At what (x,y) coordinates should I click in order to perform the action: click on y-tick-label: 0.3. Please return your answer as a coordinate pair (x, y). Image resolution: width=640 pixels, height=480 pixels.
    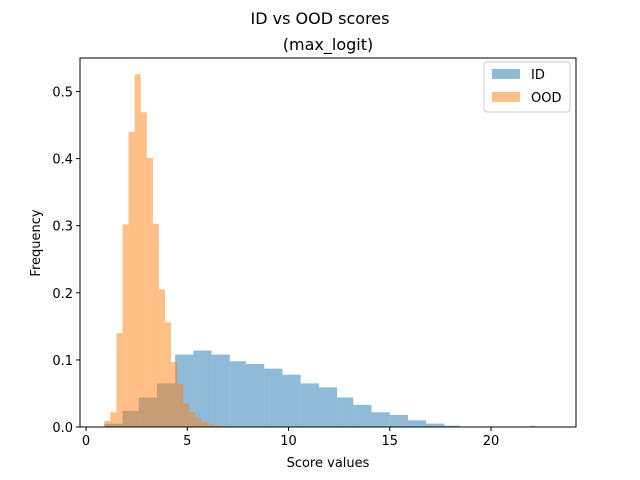
    Looking at the image, I should click on (62, 227).